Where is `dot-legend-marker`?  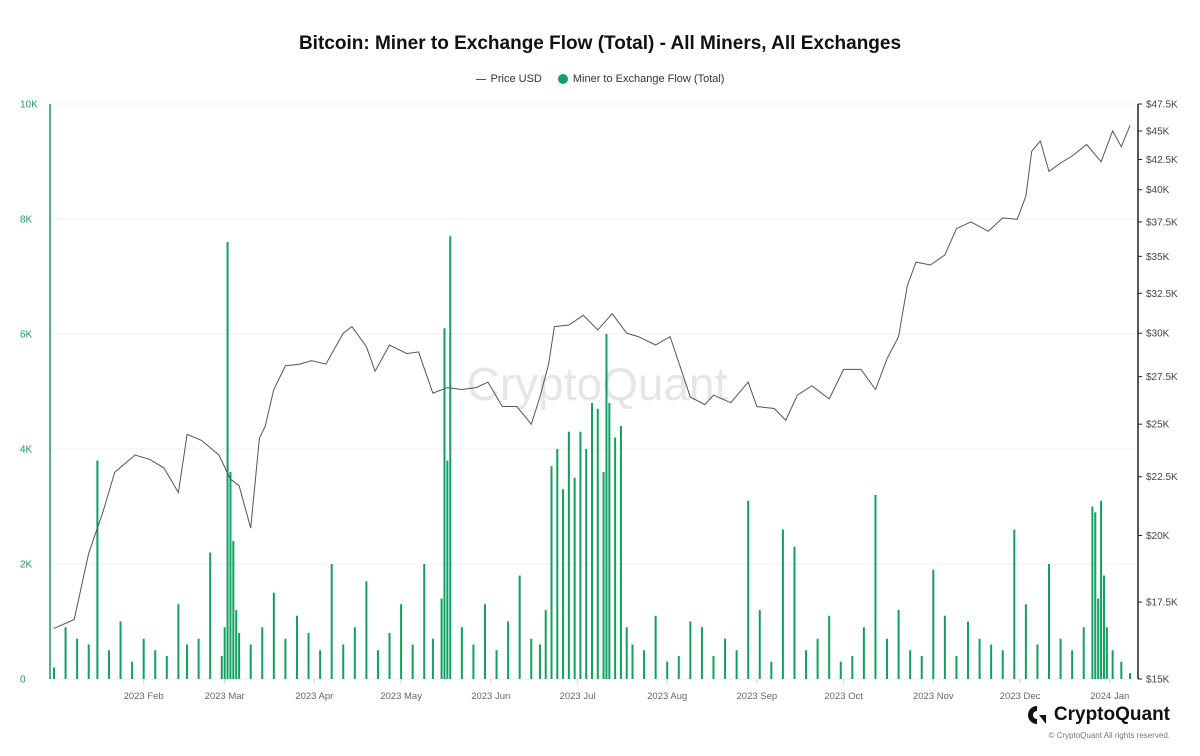 dot-legend-marker is located at coordinates (562, 79).